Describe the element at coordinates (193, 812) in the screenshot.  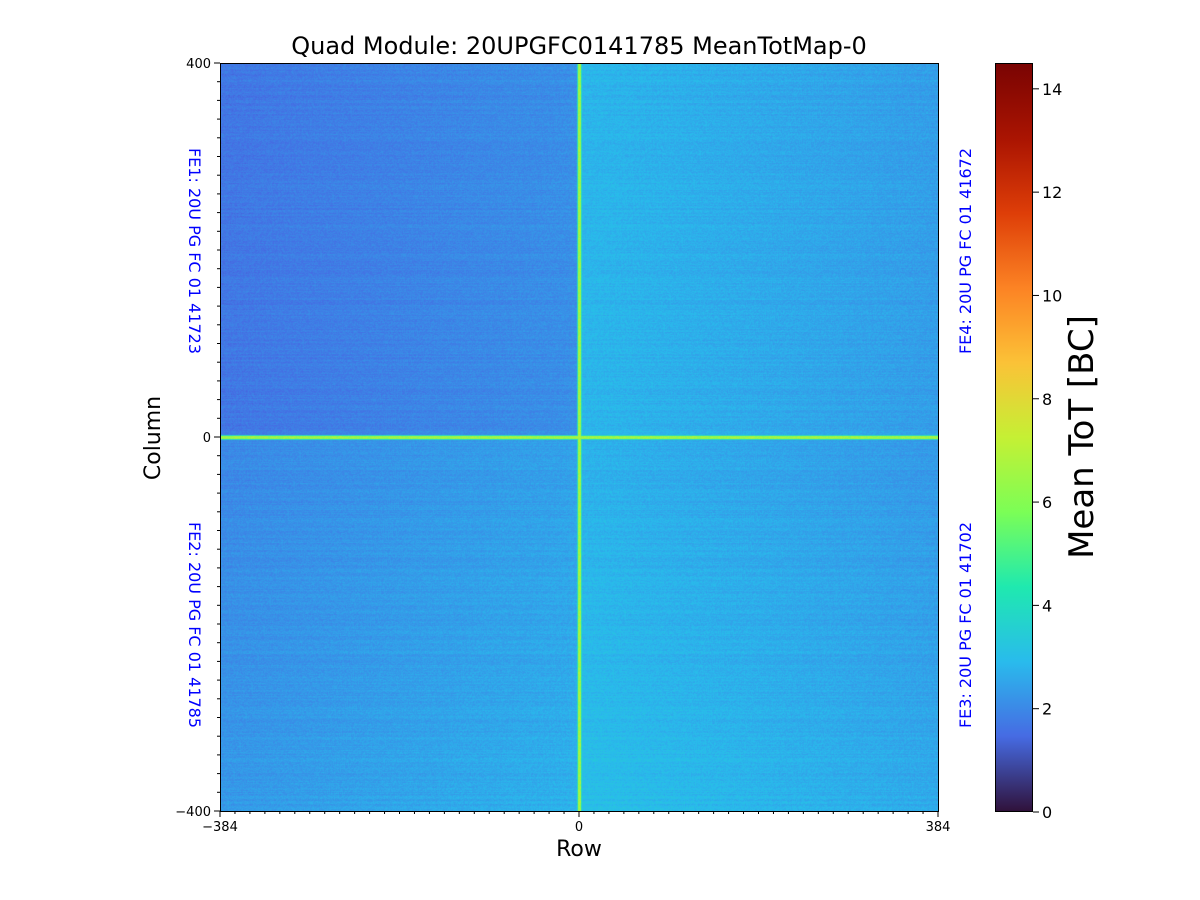
I see `y-tick-label: −400` at that location.